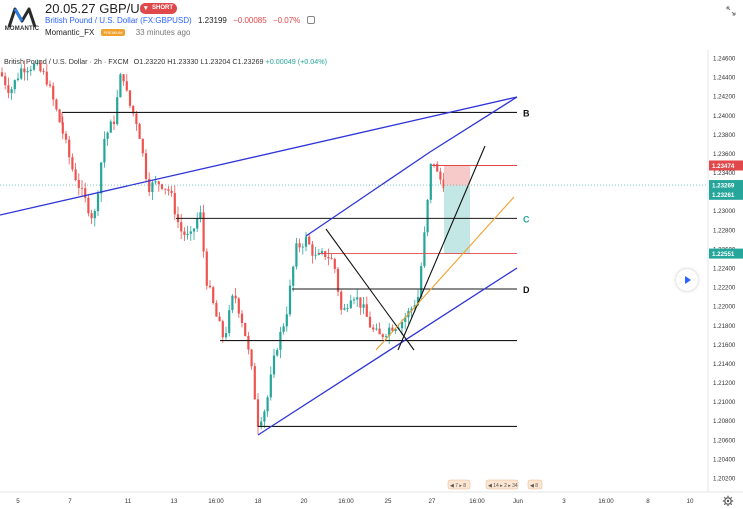 Image resolution: width=743 pixels, height=509 pixels. I want to click on time-tick-label: 13, so click(174, 501).